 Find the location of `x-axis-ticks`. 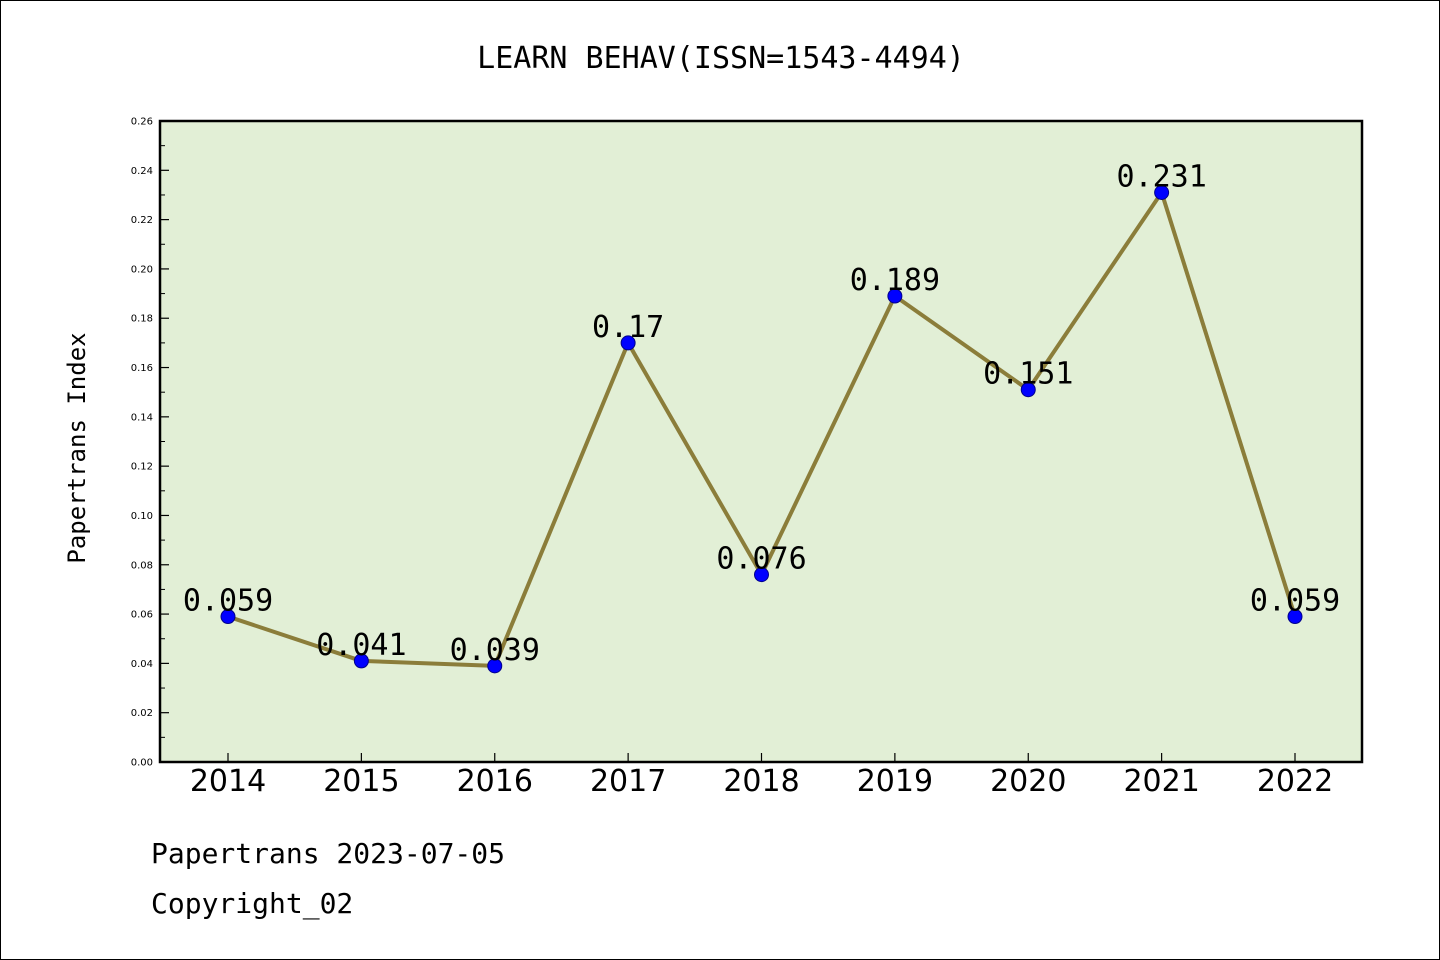

x-axis-ticks is located at coordinates (761, 757).